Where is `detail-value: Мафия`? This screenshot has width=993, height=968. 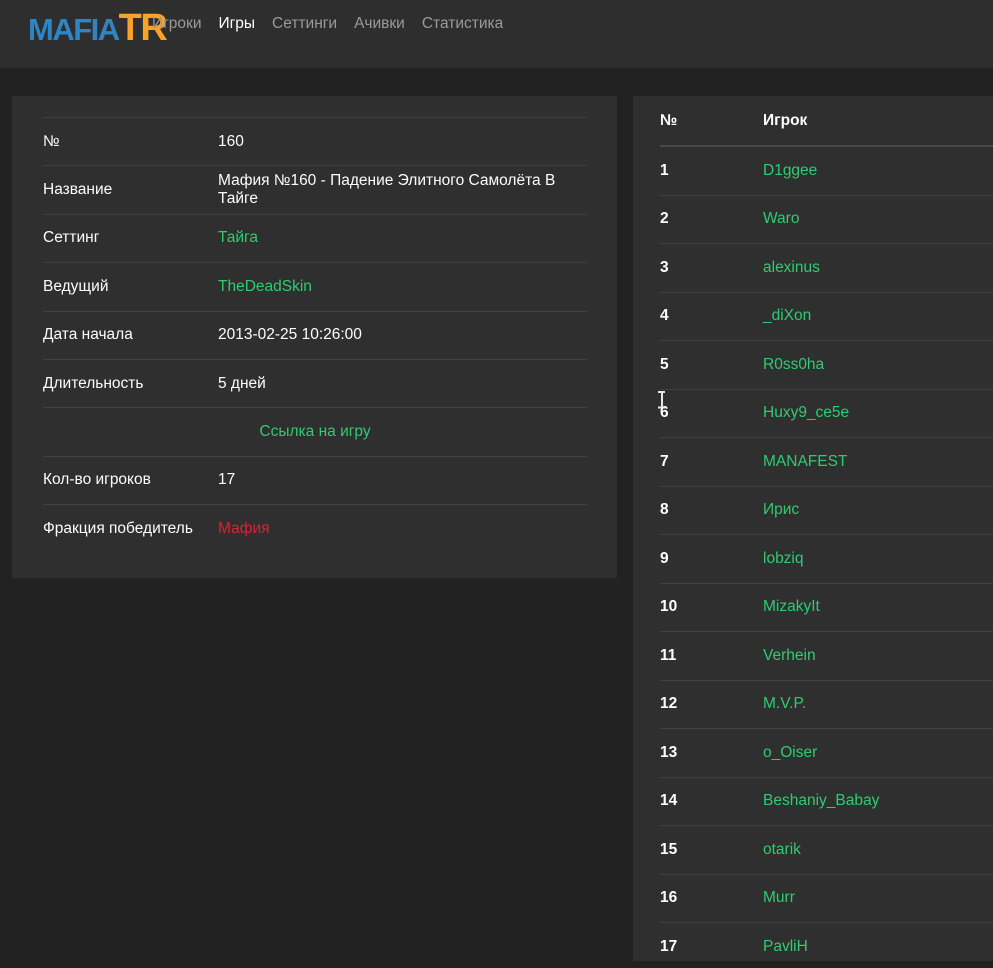 detail-value: Мафия is located at coordinates (244, 528).